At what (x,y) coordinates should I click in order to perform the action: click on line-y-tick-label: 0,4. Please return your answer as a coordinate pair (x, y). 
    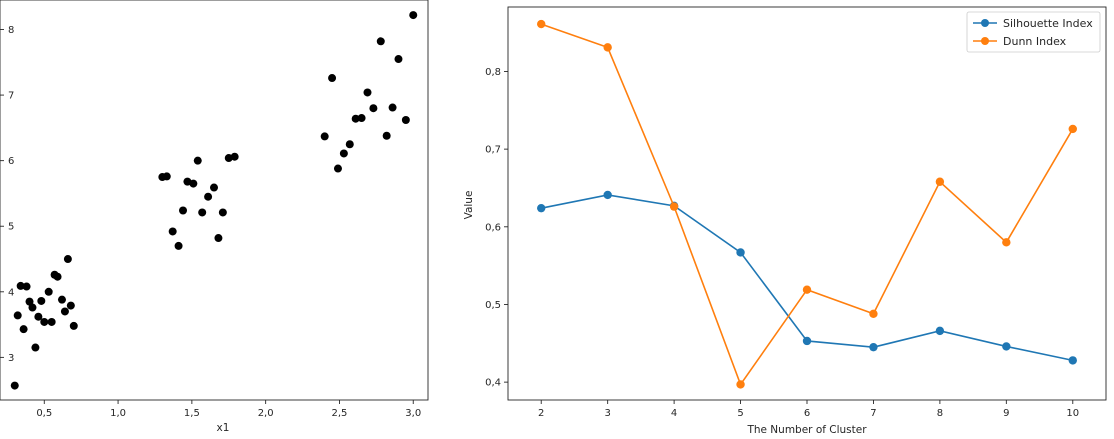
    Looking at the image, I should click on (493, 383).